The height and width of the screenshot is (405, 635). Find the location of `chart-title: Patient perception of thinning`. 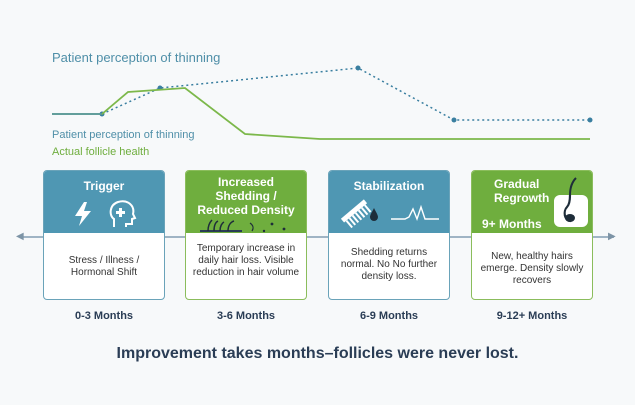

chart-title: Patient perception of thinning is located at coordinates (136, 57).